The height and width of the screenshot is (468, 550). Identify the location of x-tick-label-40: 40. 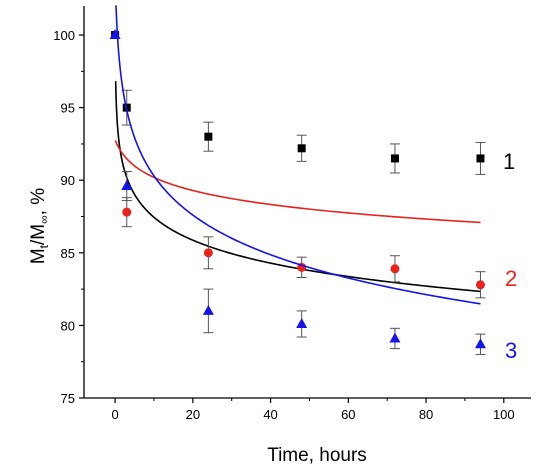
(270, 414).